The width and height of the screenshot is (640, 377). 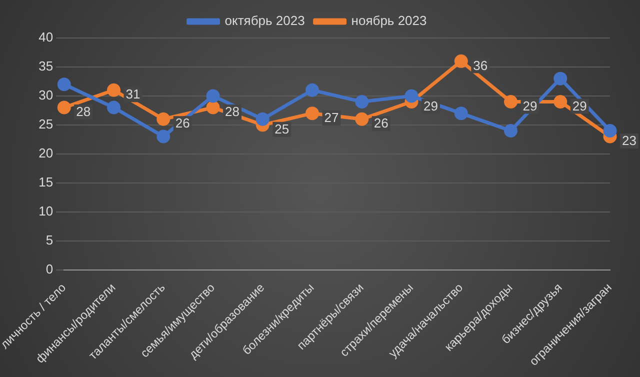 What do you see at coordinates (389, 20) in the screenshot?
I see `legend-label: ноябрь 2023` at bounding box center [389, 20].